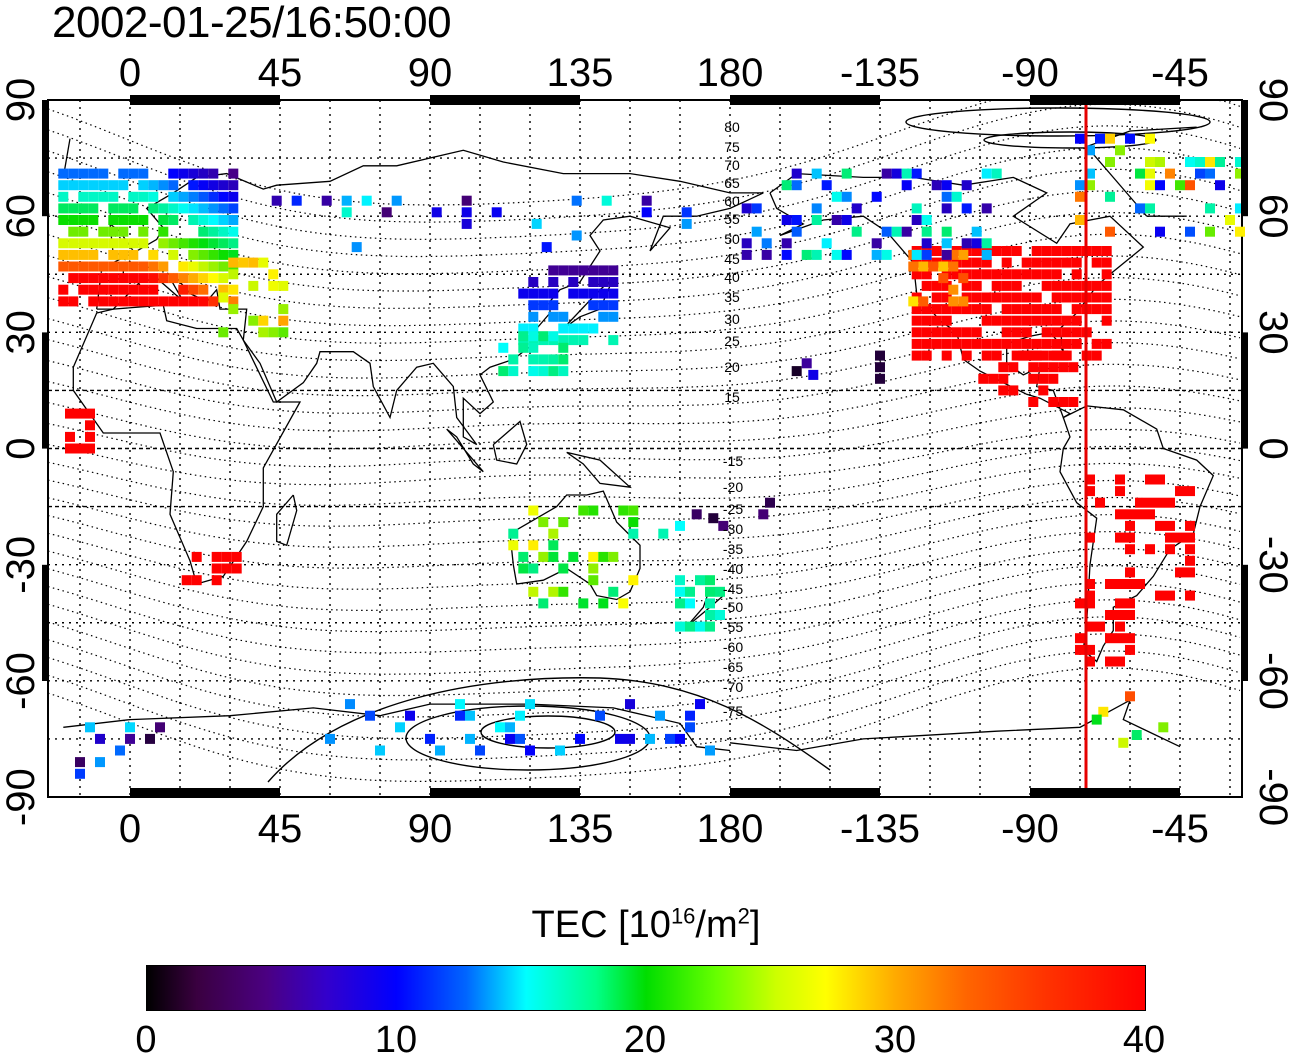  Describe the element at coordinates (1180, 73) in the screenshot. I see `lon-tick-label-top: -45` at that location.